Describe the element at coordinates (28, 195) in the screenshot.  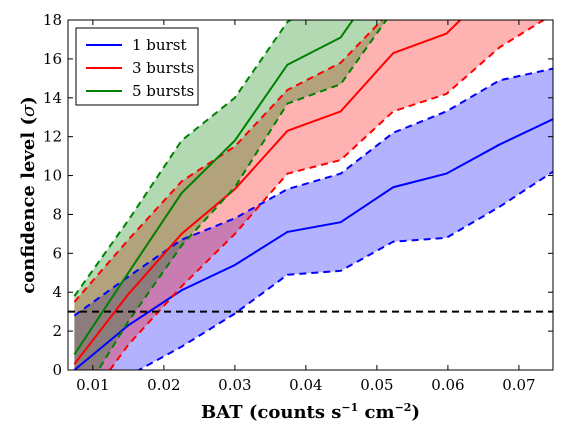
I see `y-axis-label: confidence level (σ)` at that location.